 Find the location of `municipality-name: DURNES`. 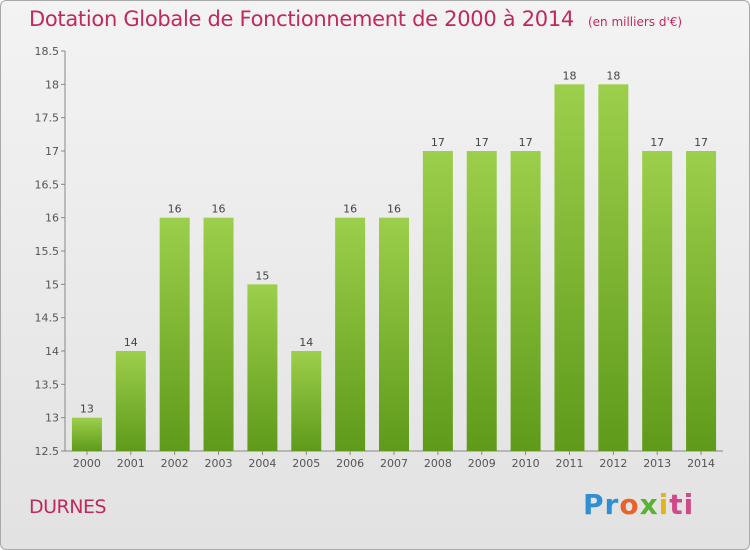

municipality-name: DURNES is located at coordinates (68, 507).